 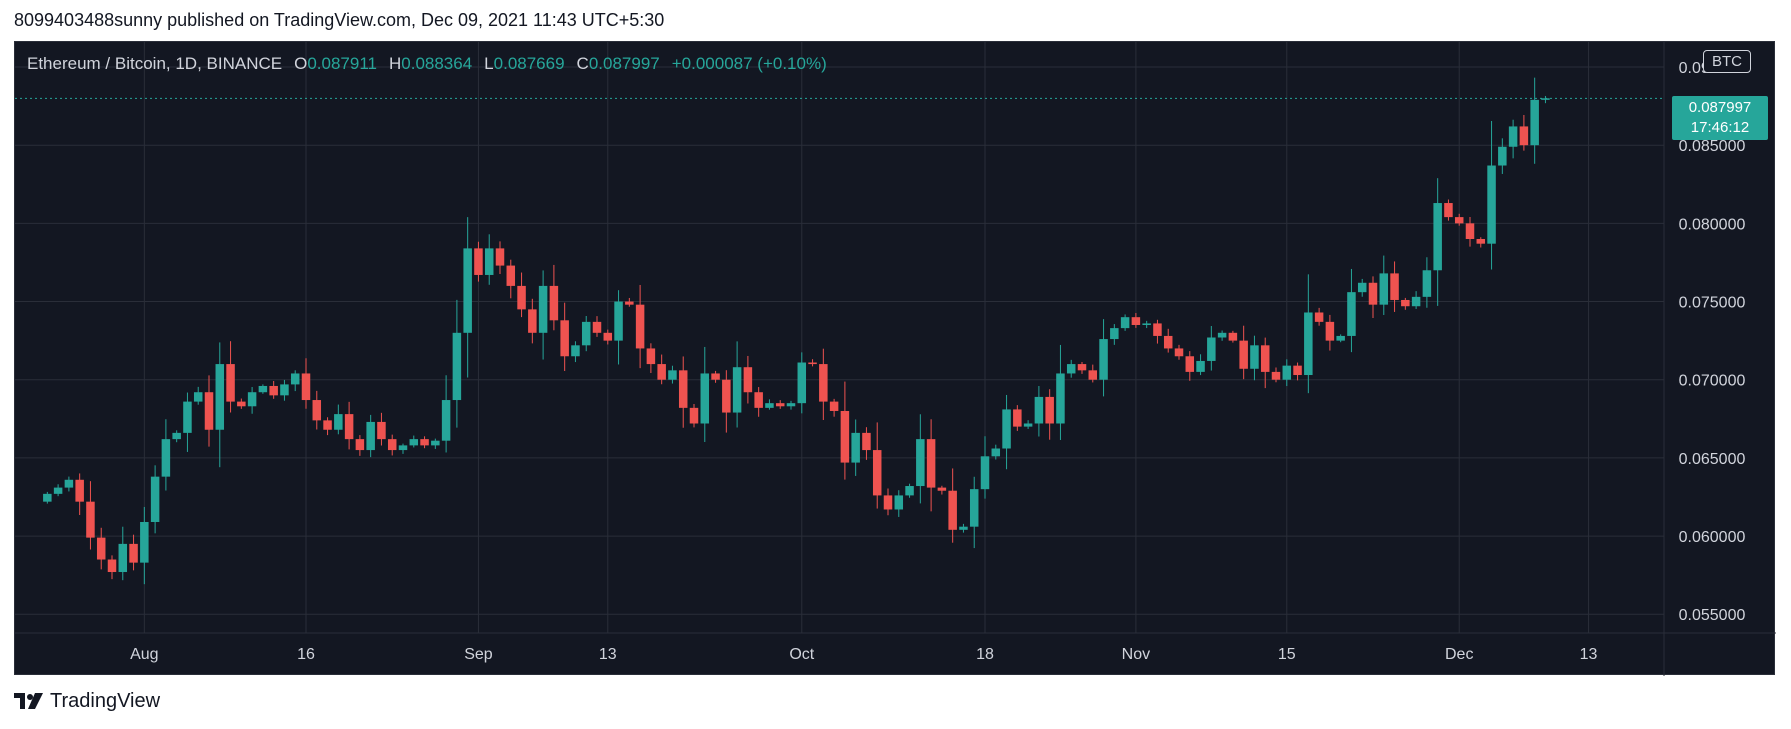 I want to click on close-value: 0.087997, so click(x=624, y=63).